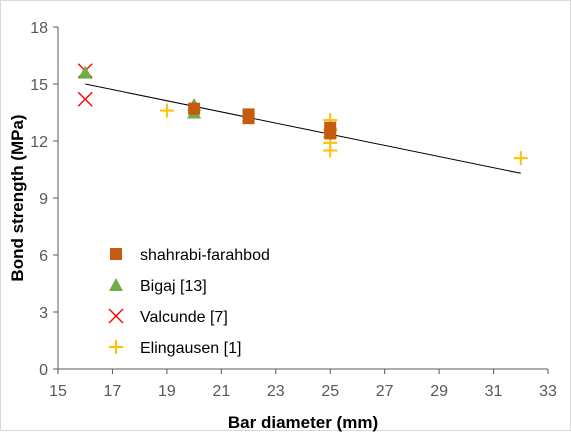  What do you see at coordinates (116, 284) in the screenshot?
I see `legend-marker-triangle` at bounding box center [116, 284].